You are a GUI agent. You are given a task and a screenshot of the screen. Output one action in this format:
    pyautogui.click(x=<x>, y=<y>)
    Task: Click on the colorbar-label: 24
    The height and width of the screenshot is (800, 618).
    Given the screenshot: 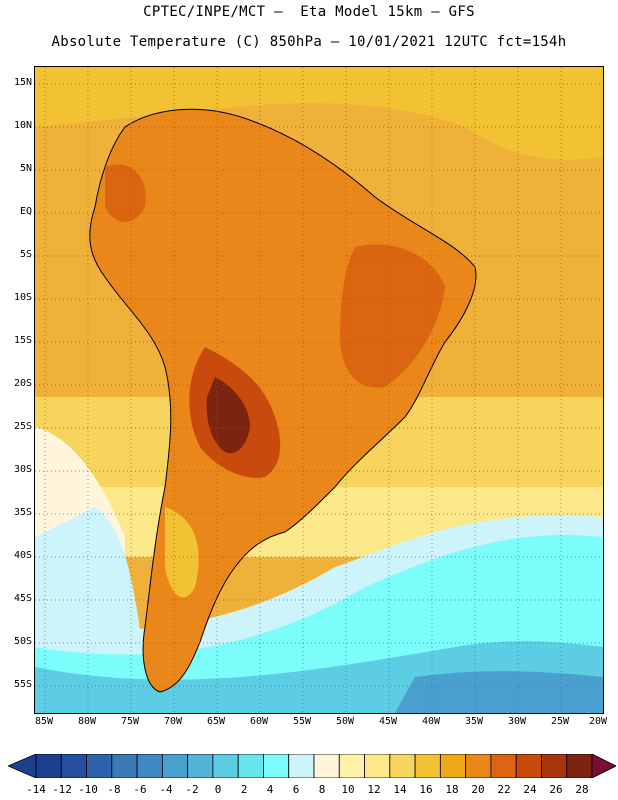 What is the action you would take?
    pyautogui.click(x=530, y=789)
    